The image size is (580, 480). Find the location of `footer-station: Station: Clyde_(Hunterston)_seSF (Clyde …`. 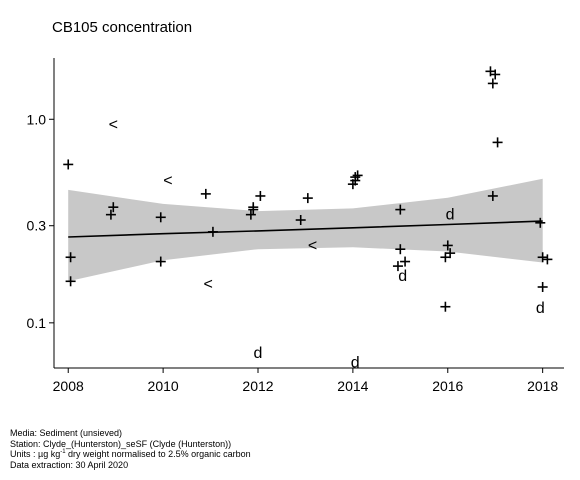

footer-station: Station: Clyde_(Hunterston)_seSF (Clyde … is located at coordinates (121, 443).